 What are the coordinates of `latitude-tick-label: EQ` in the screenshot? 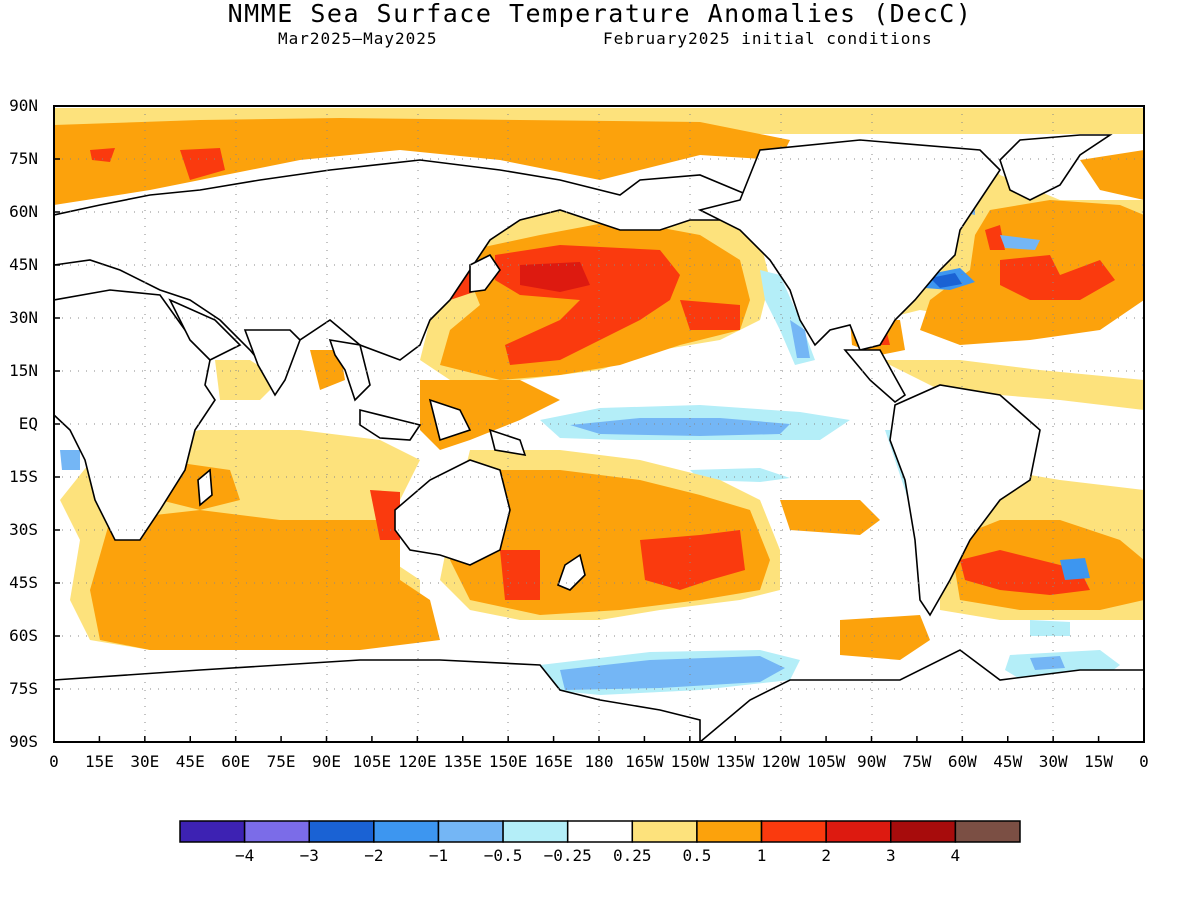 It's located at (28, 423).